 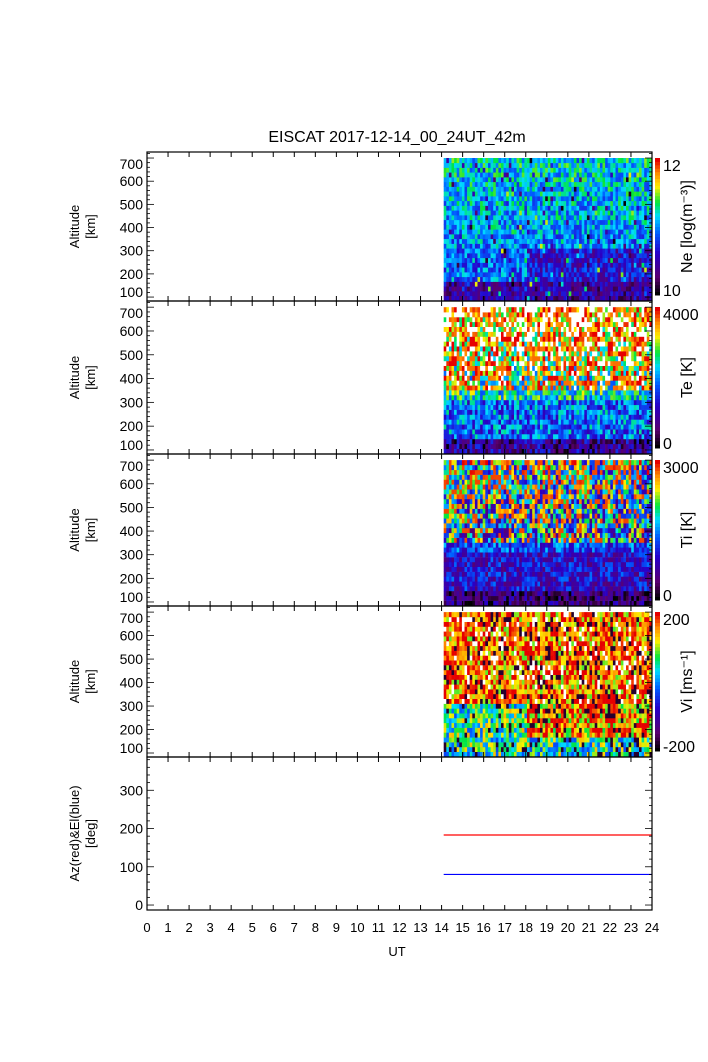 I want to click on y-tick-label: 500, so click(x=132, y=204).